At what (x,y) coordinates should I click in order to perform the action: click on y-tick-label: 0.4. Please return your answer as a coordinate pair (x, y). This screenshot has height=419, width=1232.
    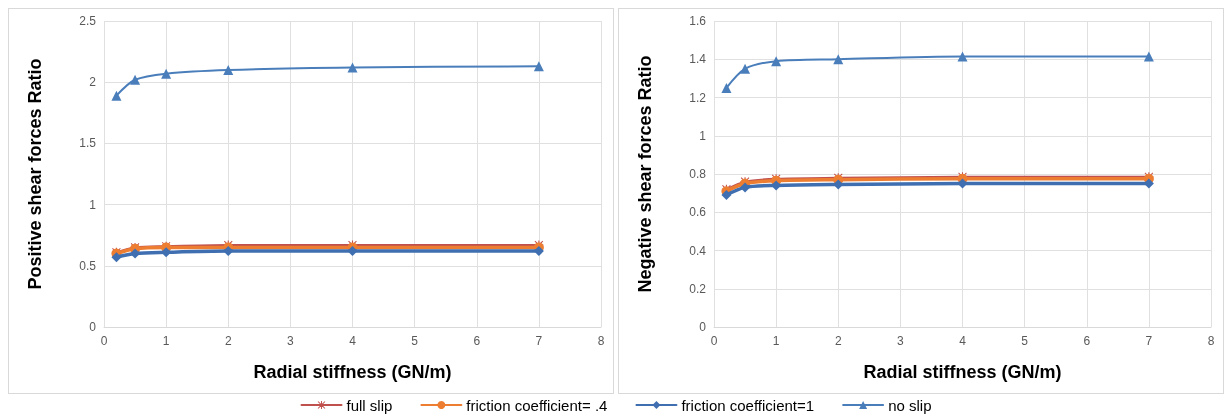
    Looking at the image, I should click on (698, 250).